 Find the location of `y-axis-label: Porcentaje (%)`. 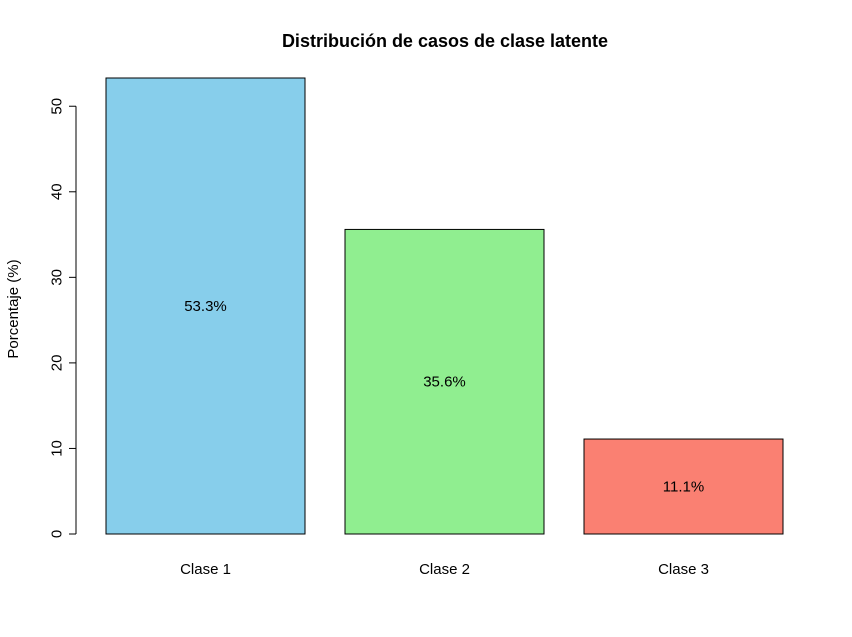

y-axis-label: Porcentaje (%) is located at coordinates (13, 308).